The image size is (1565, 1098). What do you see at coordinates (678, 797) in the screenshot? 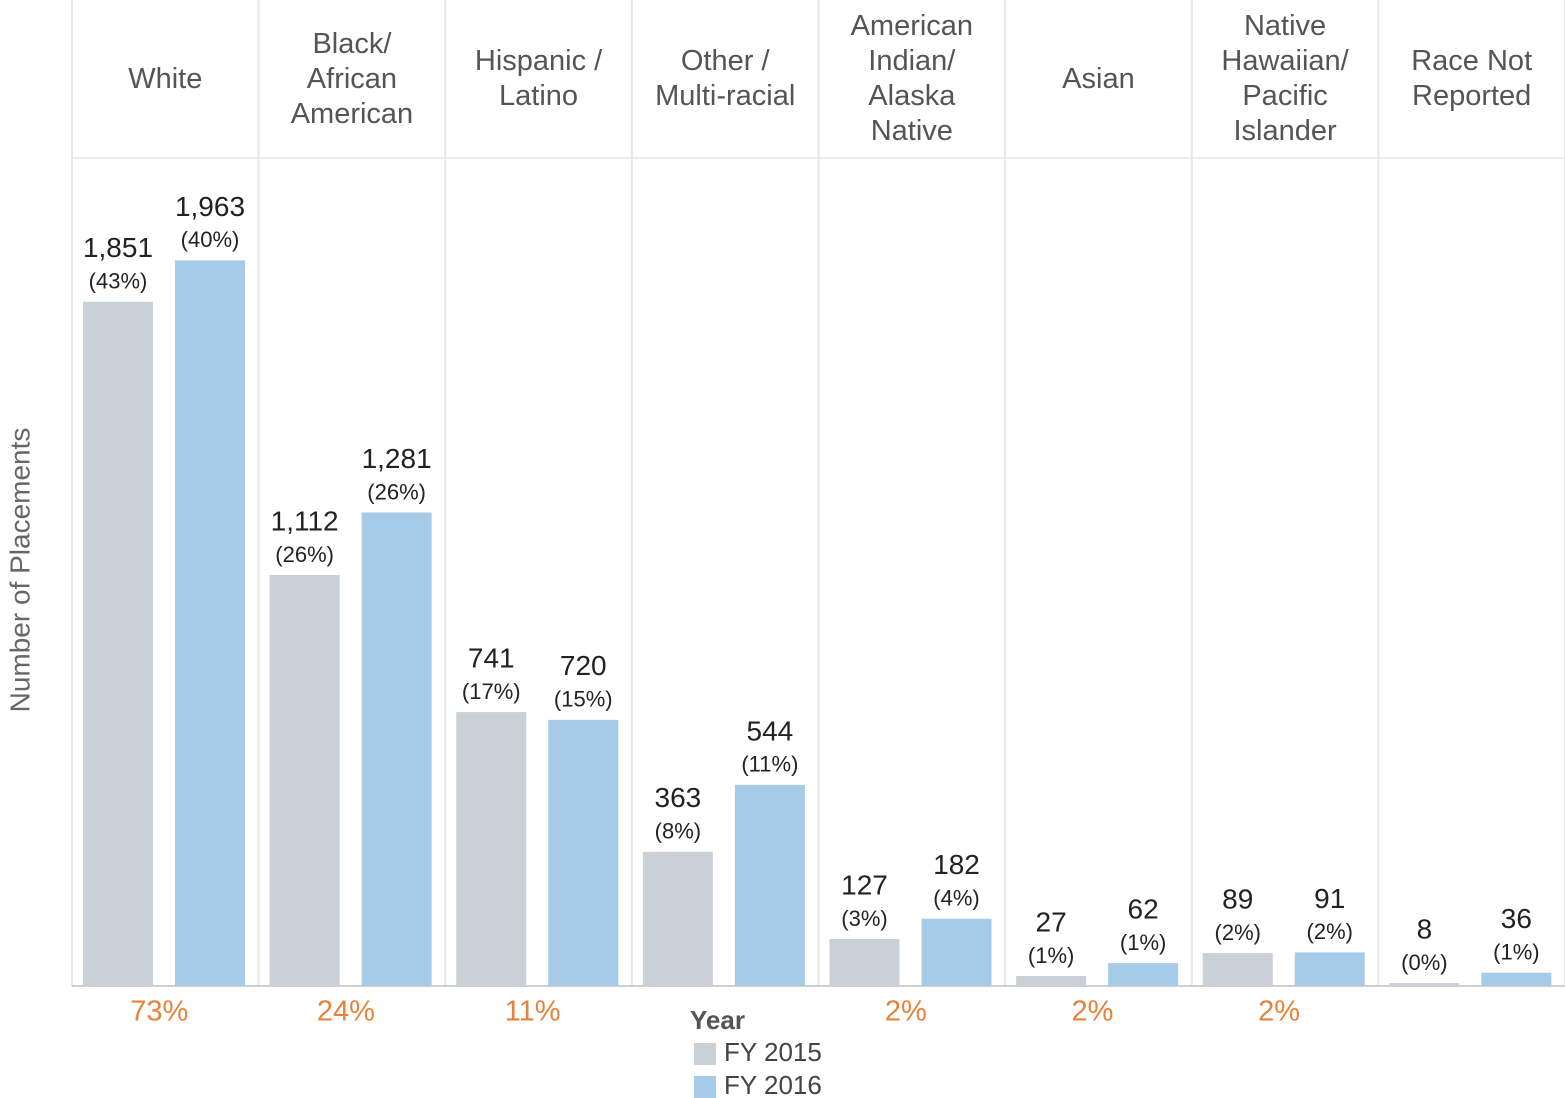
I see `value-label: 363` at bounding box center [678, 797].